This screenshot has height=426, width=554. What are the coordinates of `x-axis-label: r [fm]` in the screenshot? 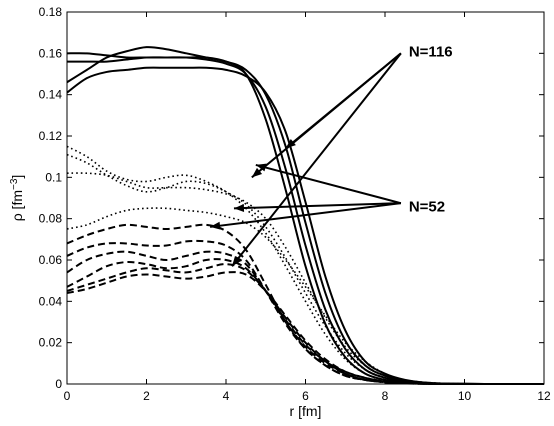 It's located at (306, 411).